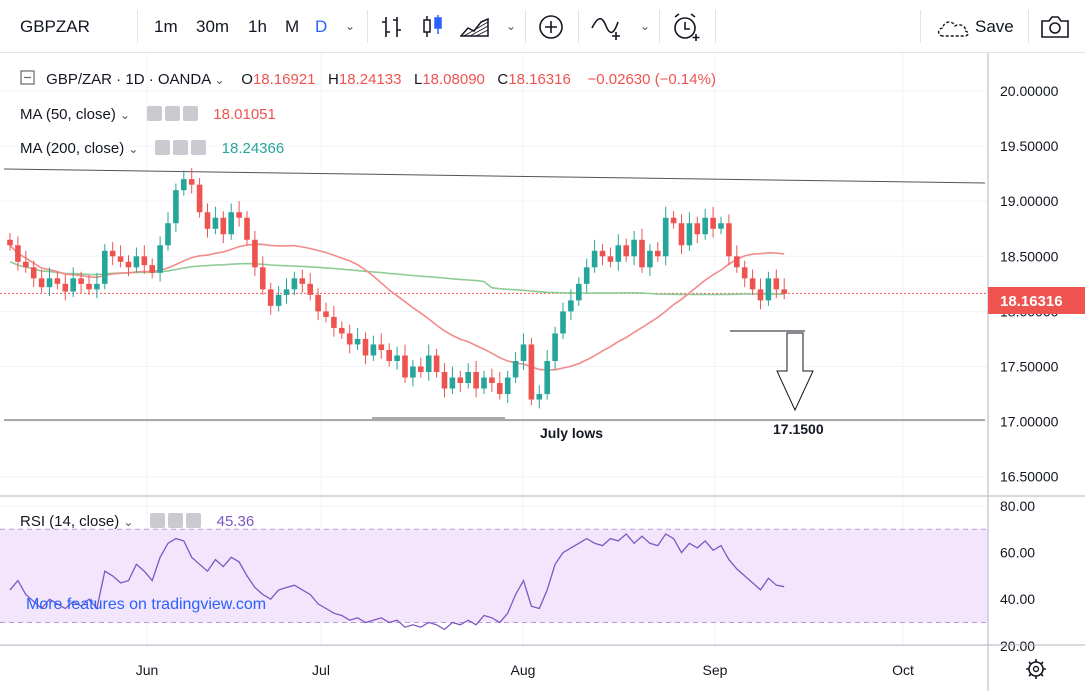  Describe the element at coordinates (645, 26) in the screenshot. I see `indicator-chevron-down-icon: ⌄` at that location.